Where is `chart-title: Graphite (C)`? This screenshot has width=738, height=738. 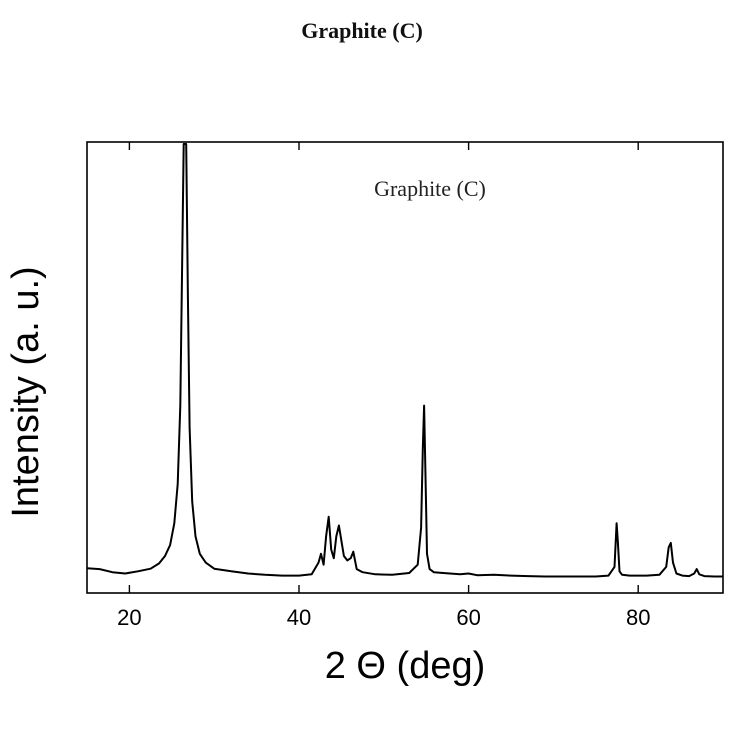
chart-title: Graphite (C) is located at coordinates (362, 30).